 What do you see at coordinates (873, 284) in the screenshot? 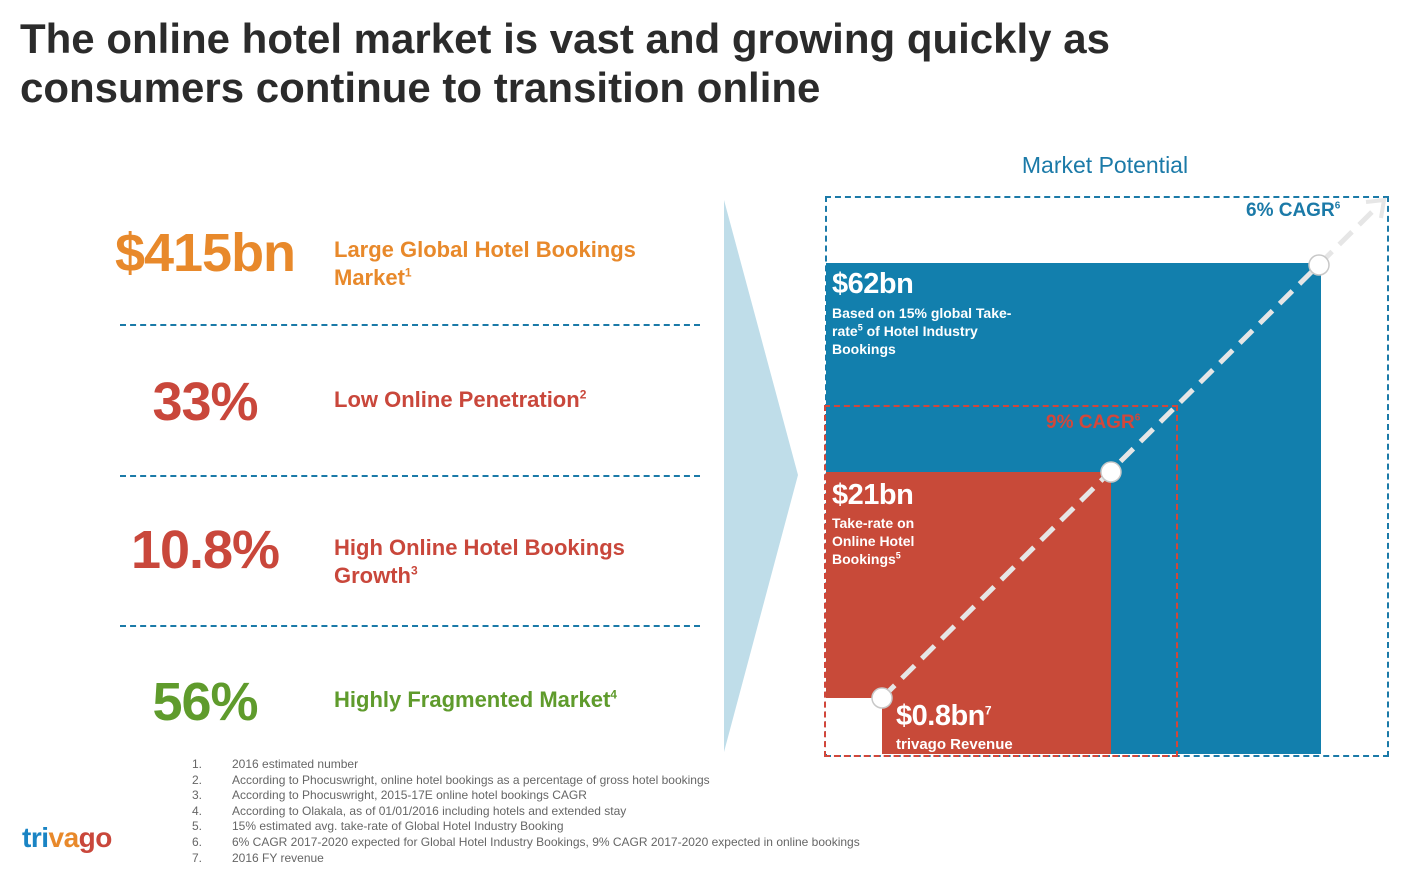
I see `total-market-value: $62bn` at bounding box center [873, 284].